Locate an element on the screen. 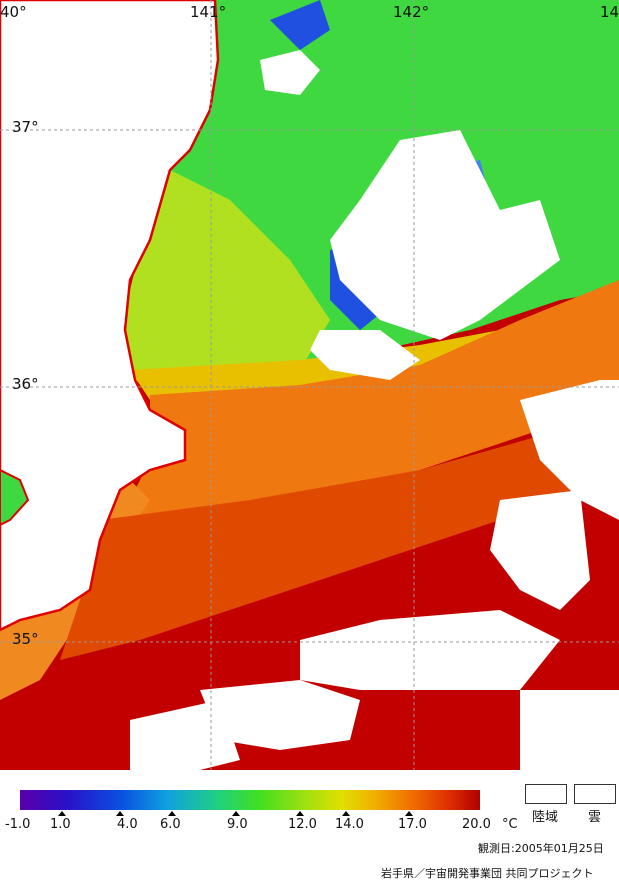 Image resolution: width=619 pixels, height=881 pixels. colorbar-label: 4.0 is located at coordinates (127, 824).